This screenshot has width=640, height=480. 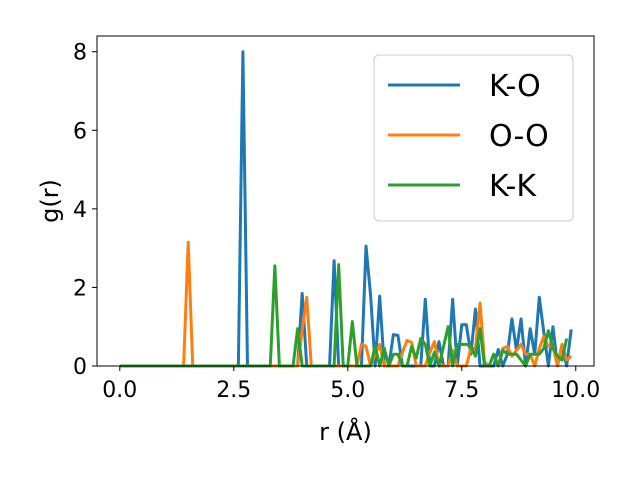 I want to click on y-tick-label: 0, so click(x=80, y=367).